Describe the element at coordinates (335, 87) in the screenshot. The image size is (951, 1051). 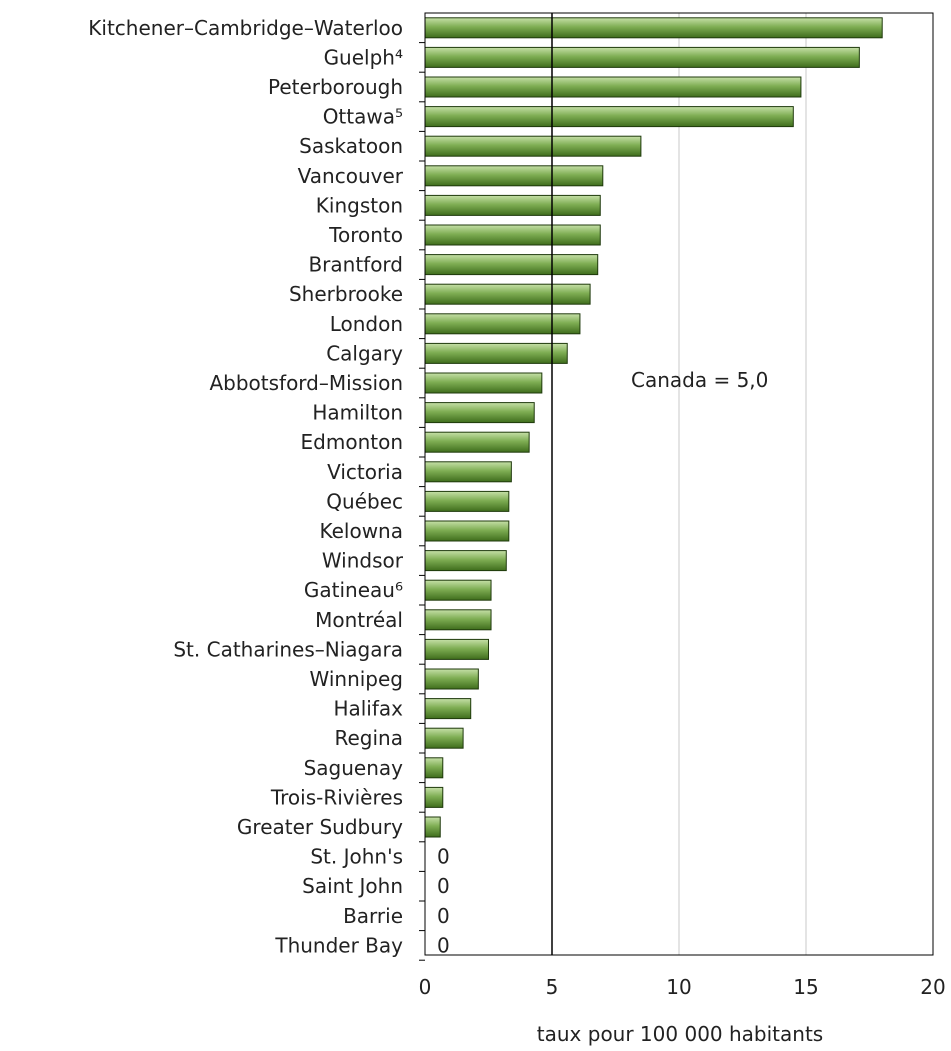
I see `category-label: Peterborough` at that location.